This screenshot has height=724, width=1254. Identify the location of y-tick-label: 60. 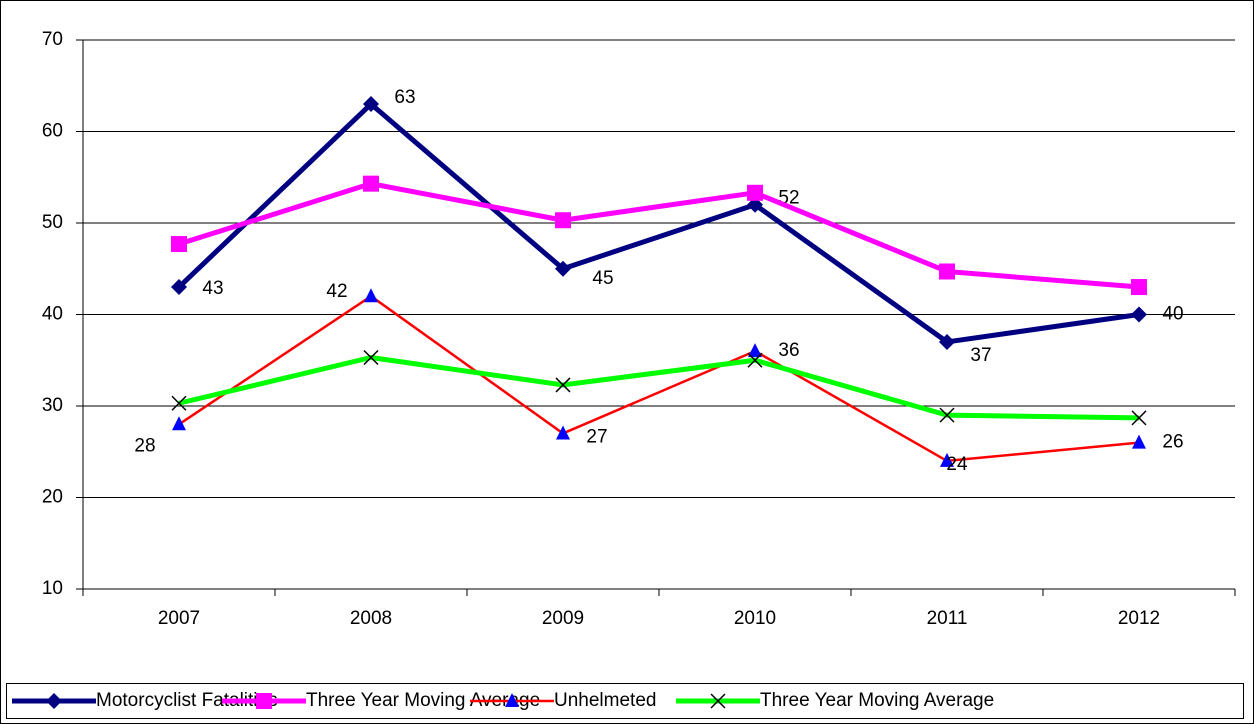
(52, 131).